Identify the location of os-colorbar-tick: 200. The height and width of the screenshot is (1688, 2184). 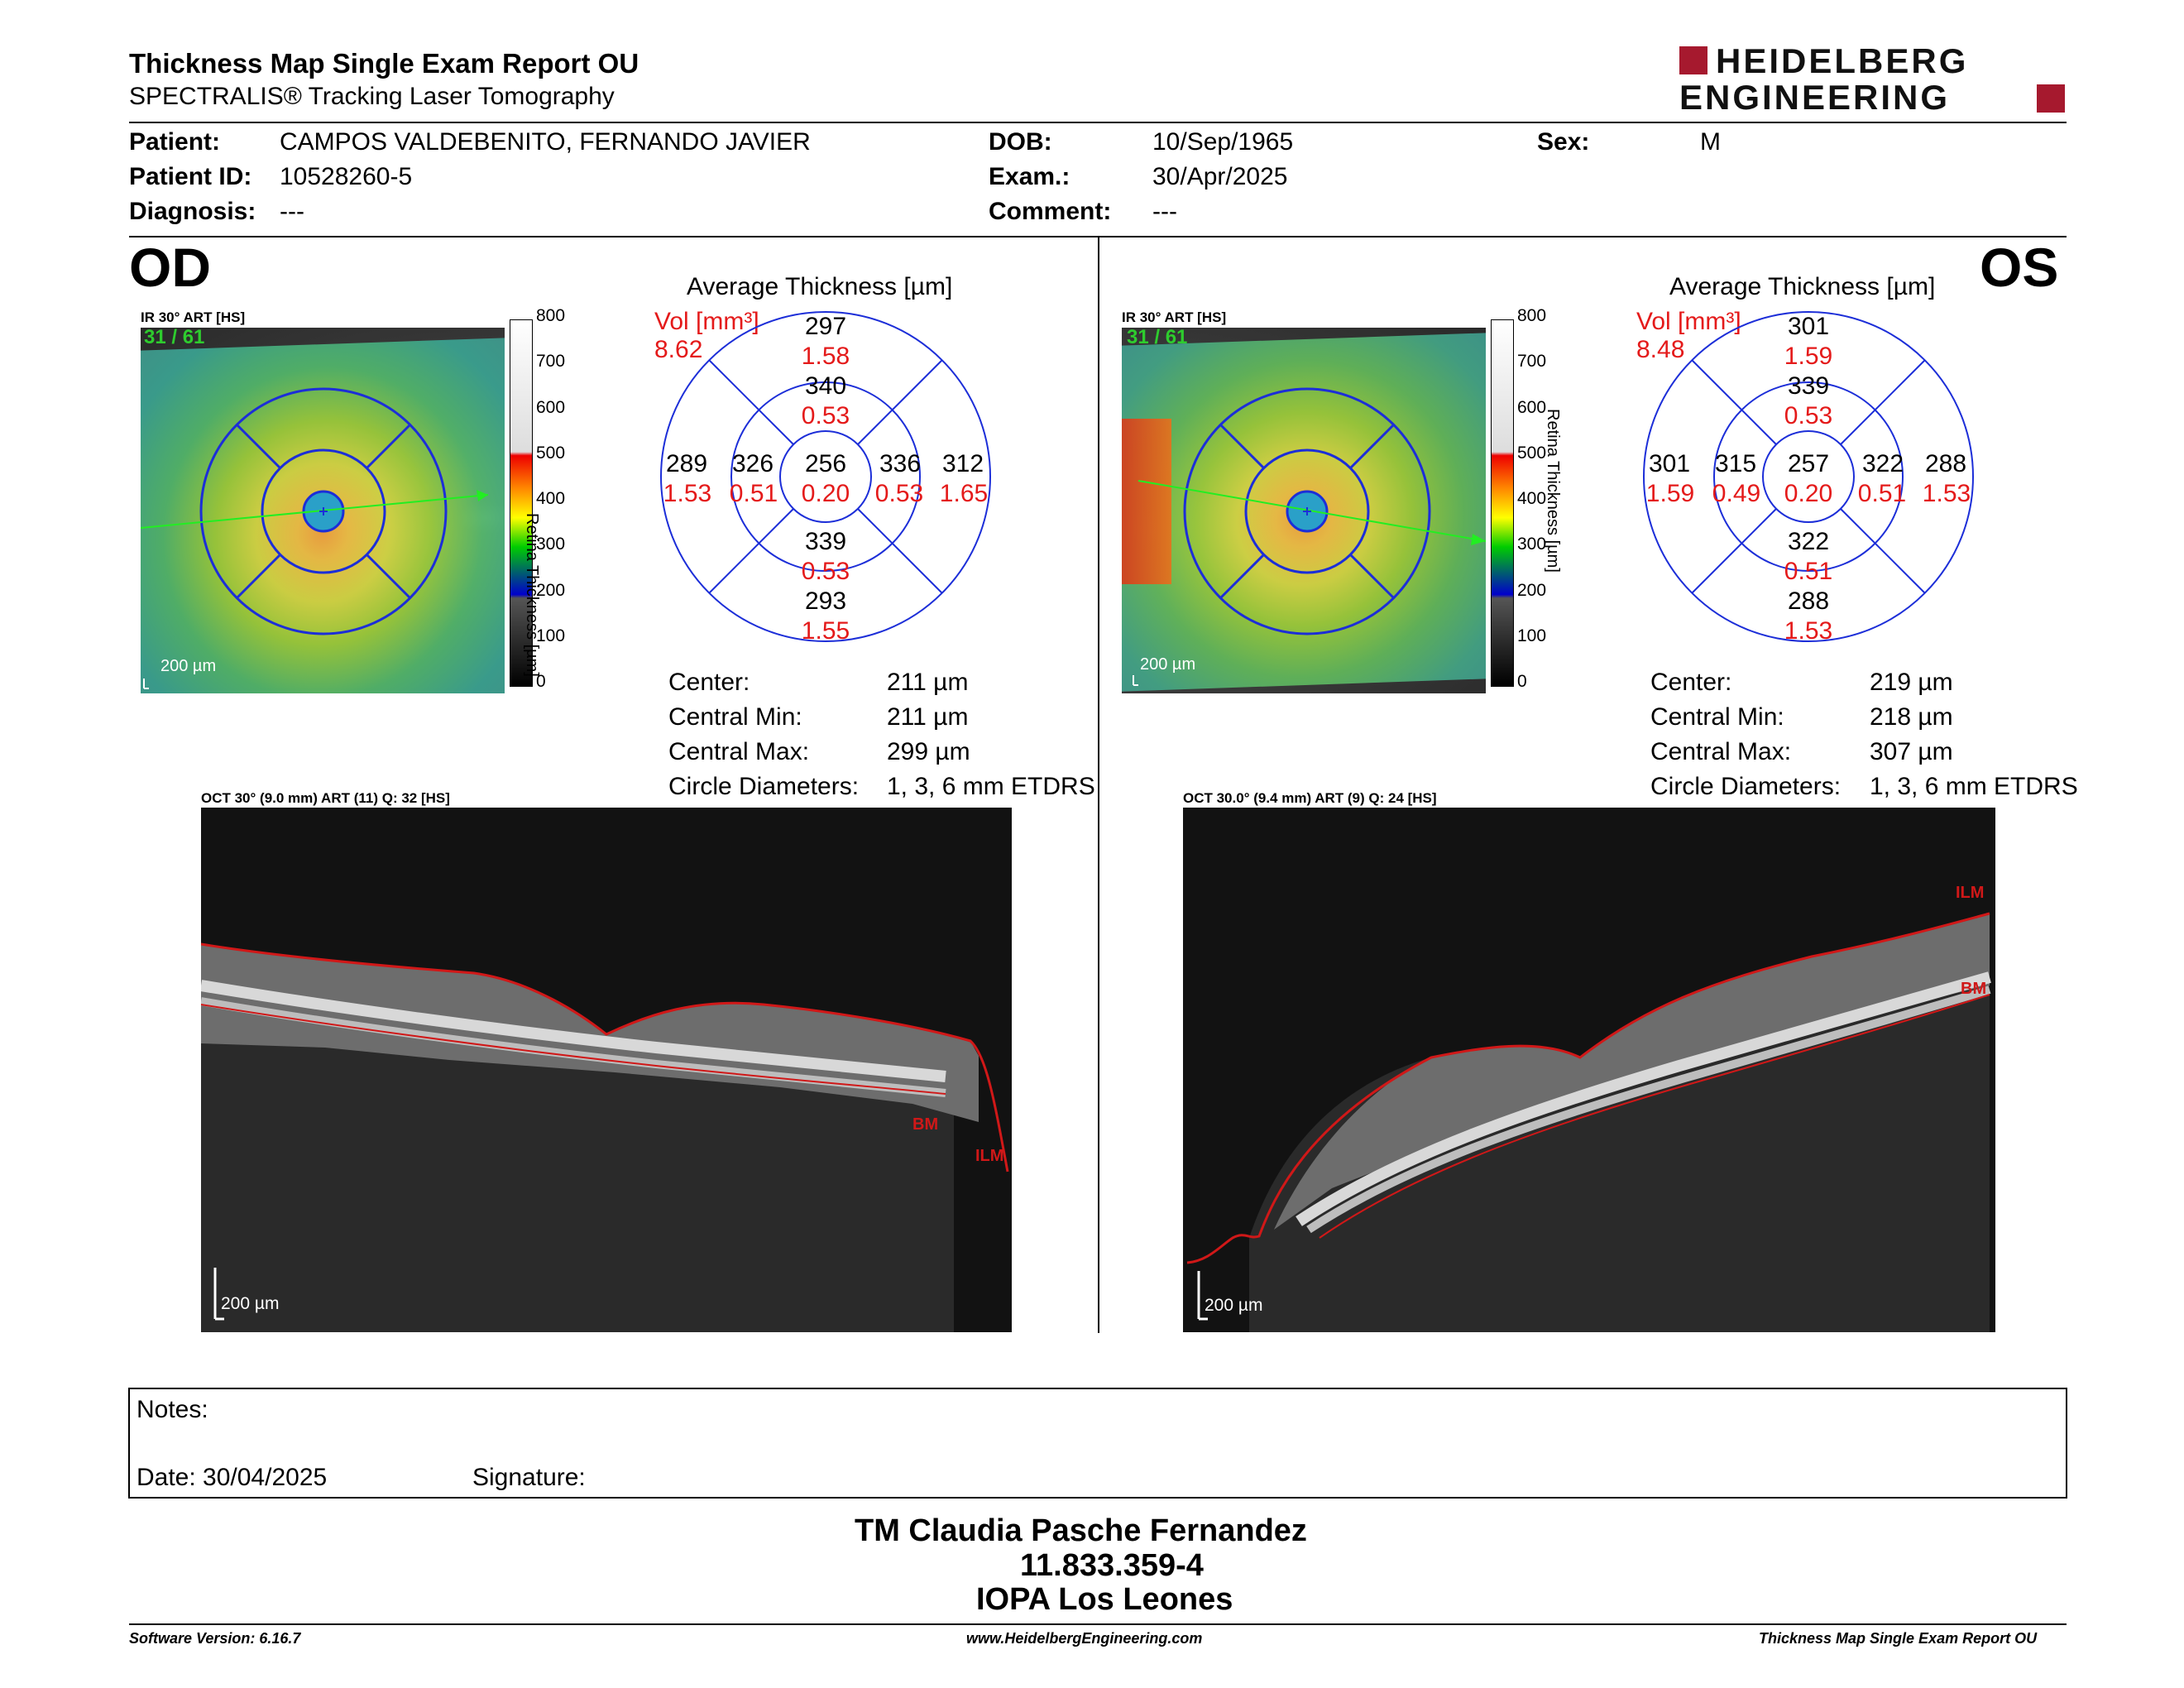
(1532, 590).